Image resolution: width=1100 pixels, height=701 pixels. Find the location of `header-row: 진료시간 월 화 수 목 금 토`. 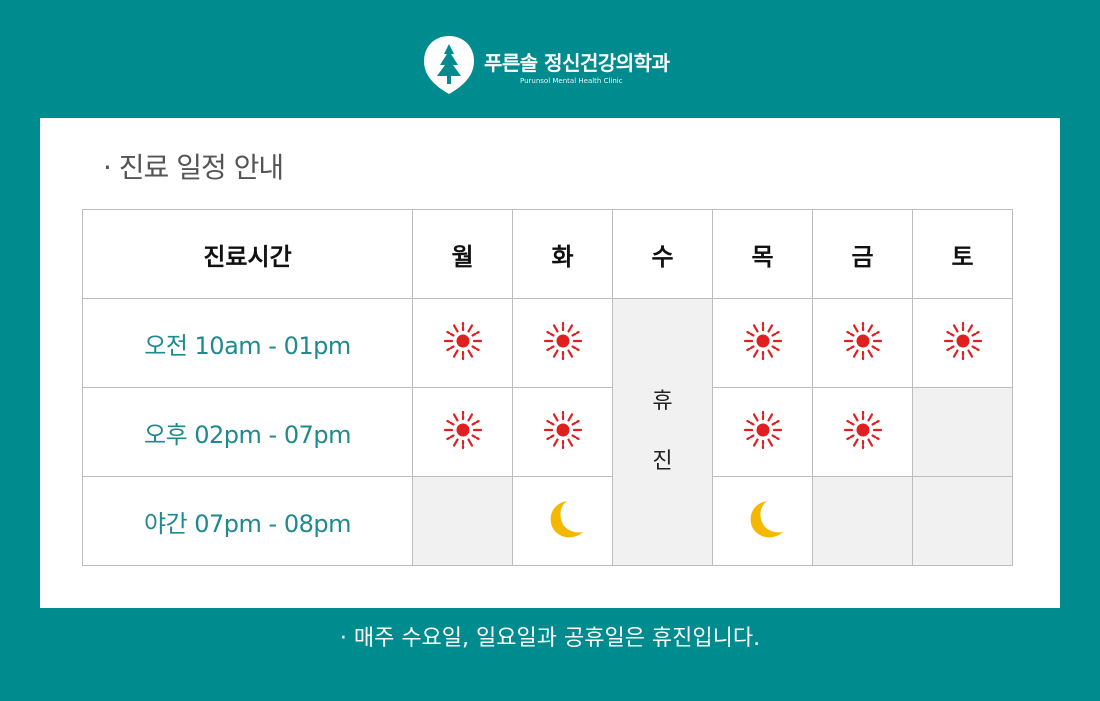

header-row: 진료시간 월 화 수 목 금 토 is located at coordinates (547, 254).